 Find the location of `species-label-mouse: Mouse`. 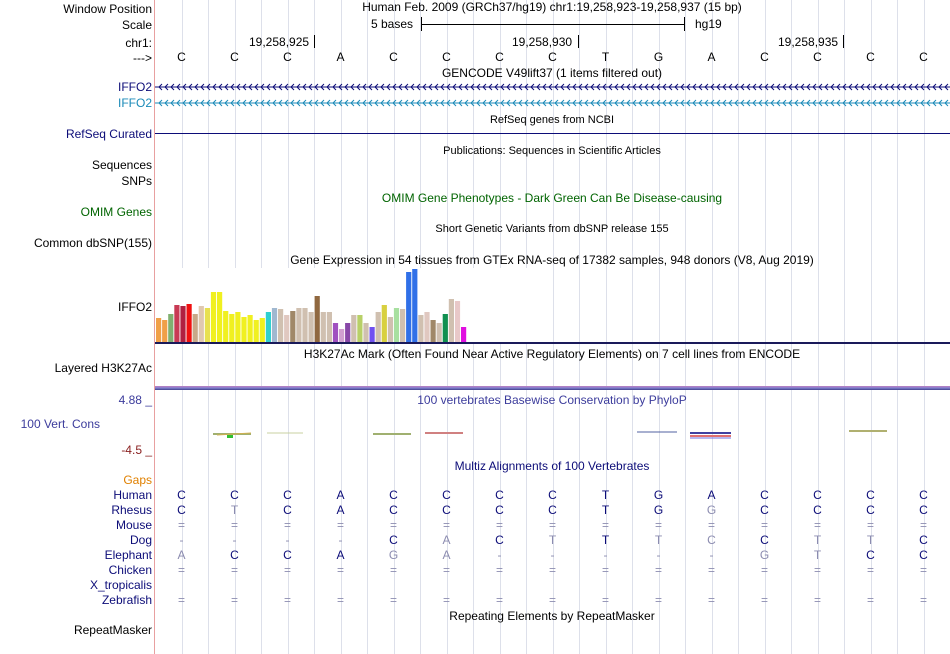

species-label-mouse: Mouse is located at coordinates (133, 525).